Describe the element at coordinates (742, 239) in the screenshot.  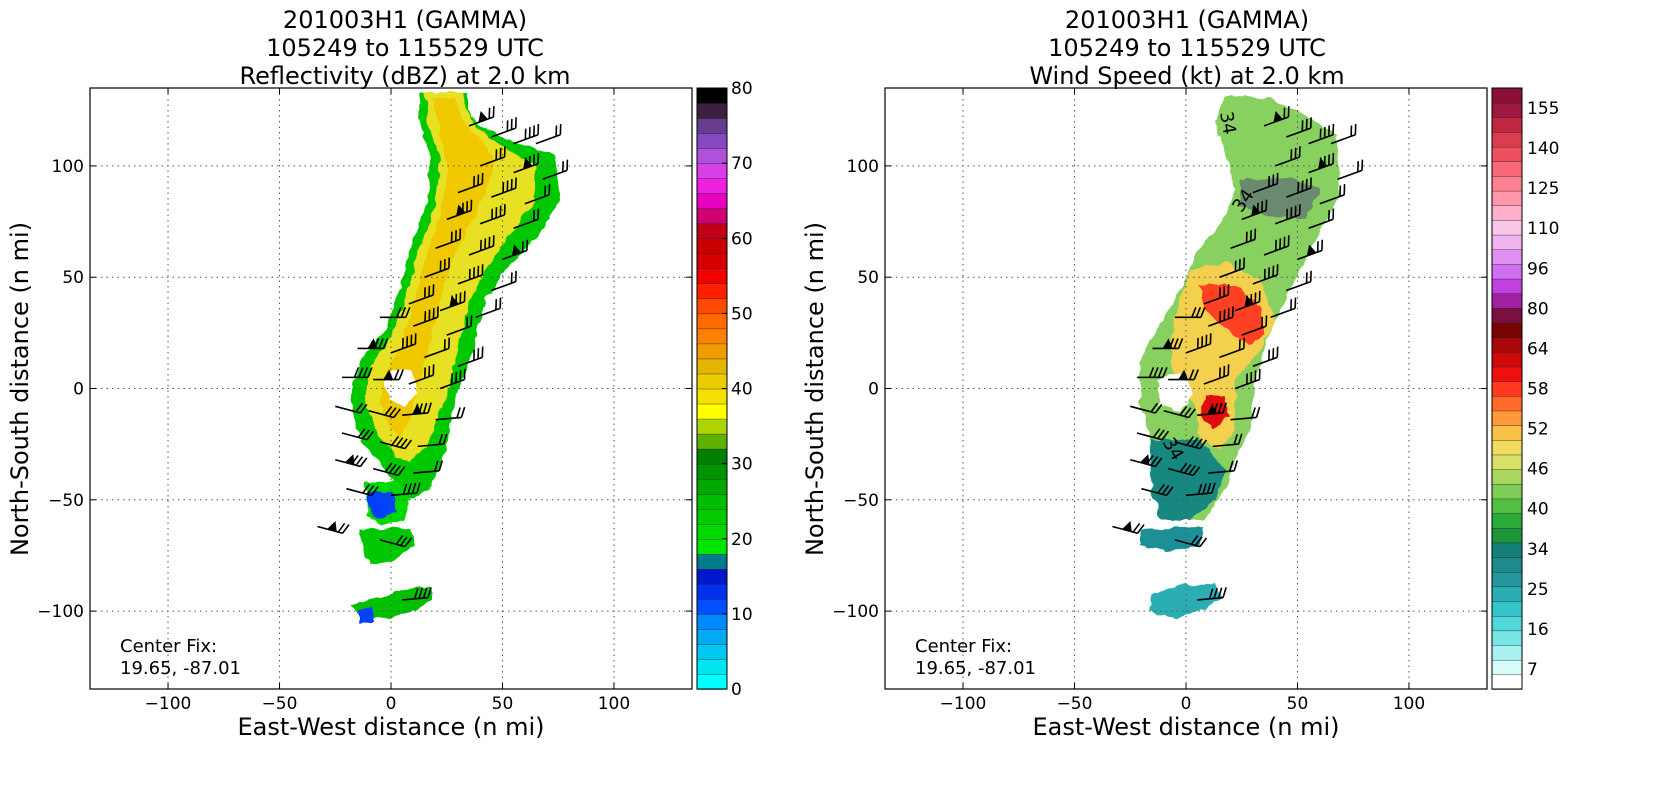
I see `colorbar-tick-label: 60` at that location.